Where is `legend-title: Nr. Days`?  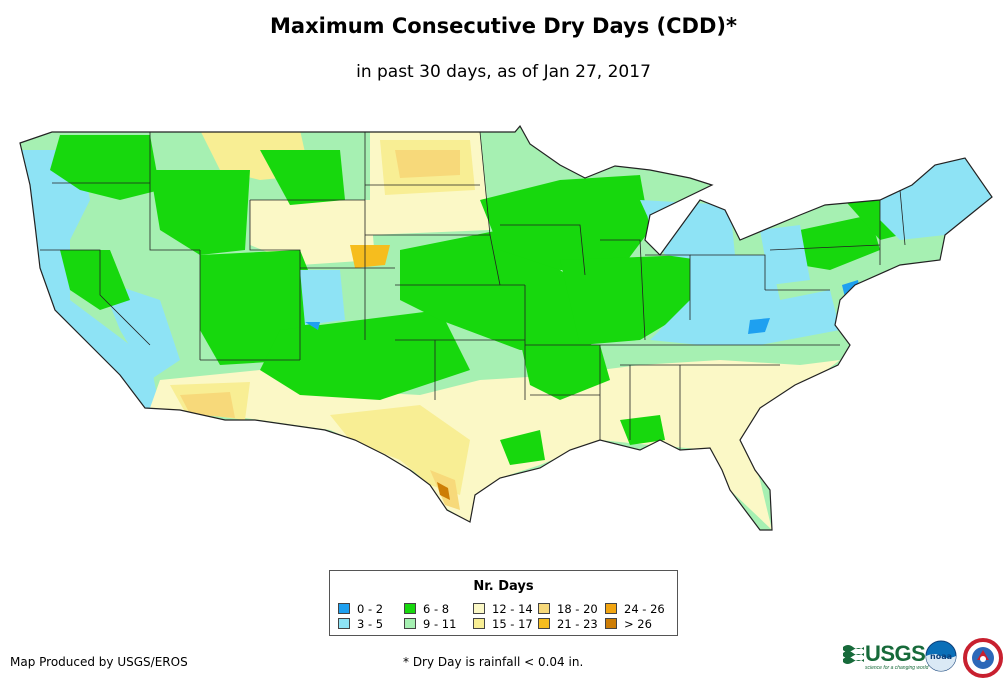
legend-title: Nr. Days is located at coordinates (503, 586).